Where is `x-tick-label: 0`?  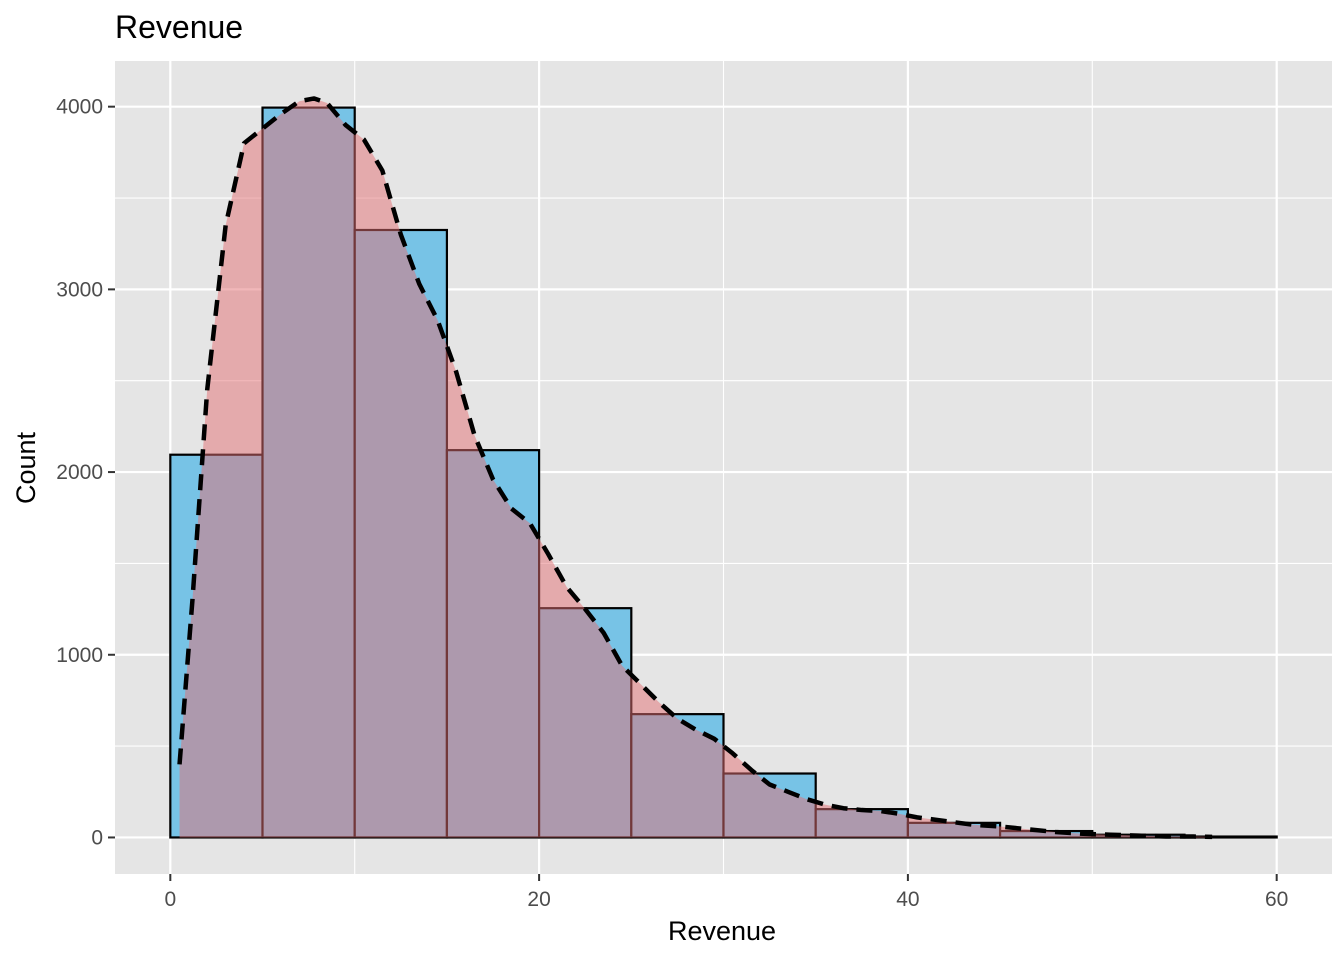 x-tick-label: 0 is located at coordinates (170, 899).